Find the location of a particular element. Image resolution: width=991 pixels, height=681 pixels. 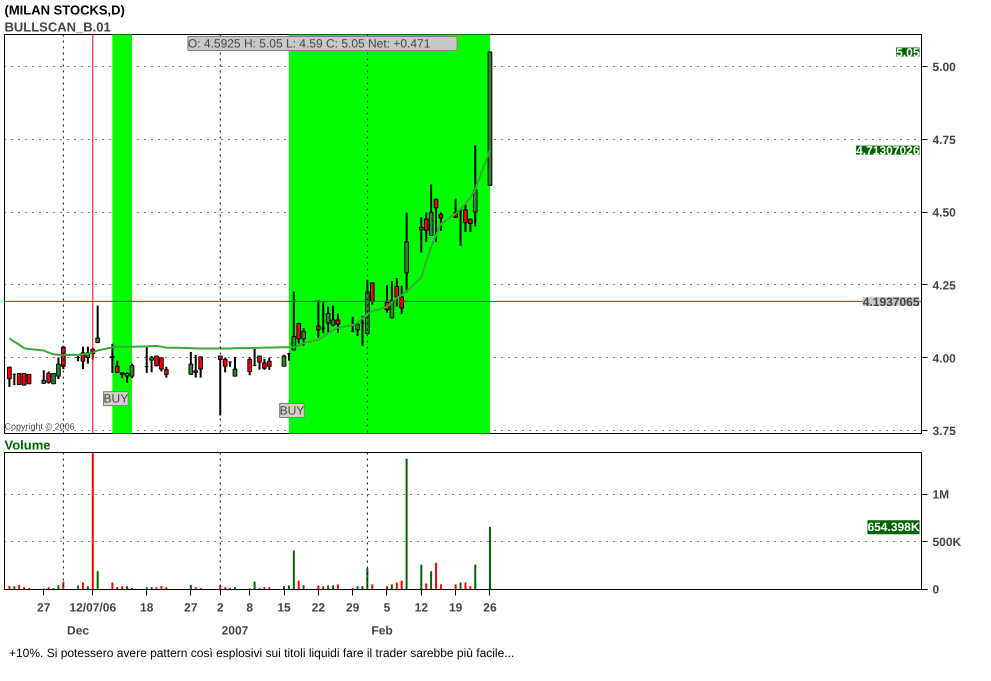

x-tick-label: 5 is located at coordinates (387, 607).